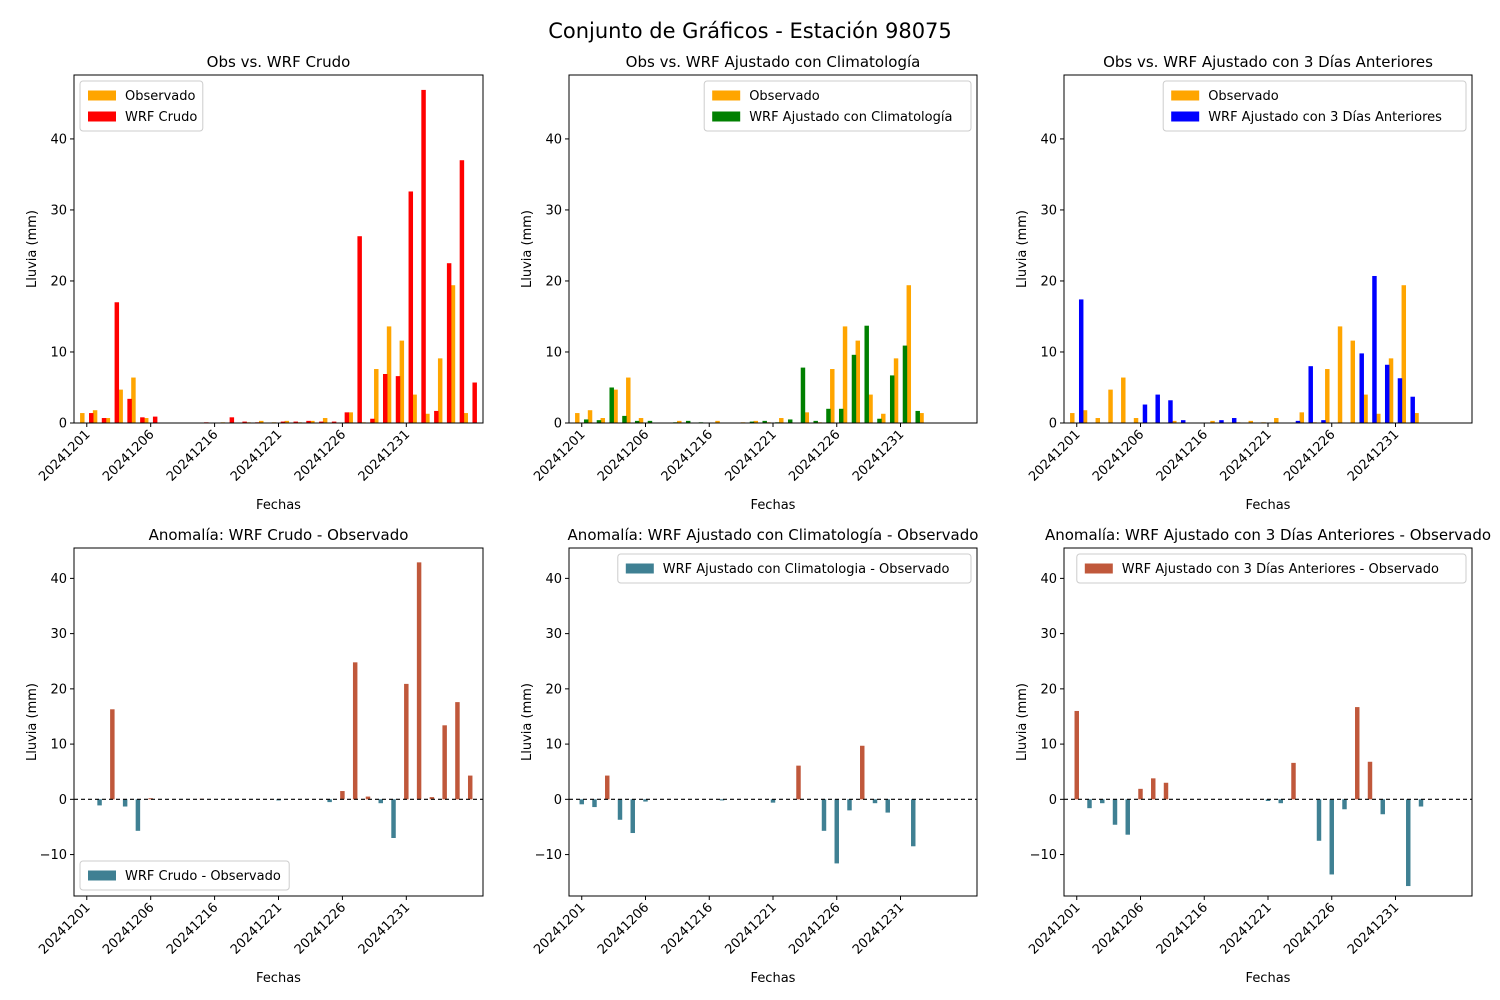  I want to click on y-tick-label: 10, so click(58, 745).